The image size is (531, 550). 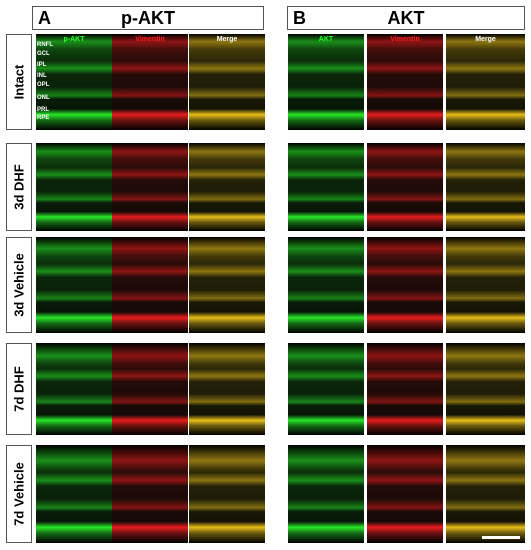 I want to click on layer-label-ipl: IPL, so click(x=42, y=65).